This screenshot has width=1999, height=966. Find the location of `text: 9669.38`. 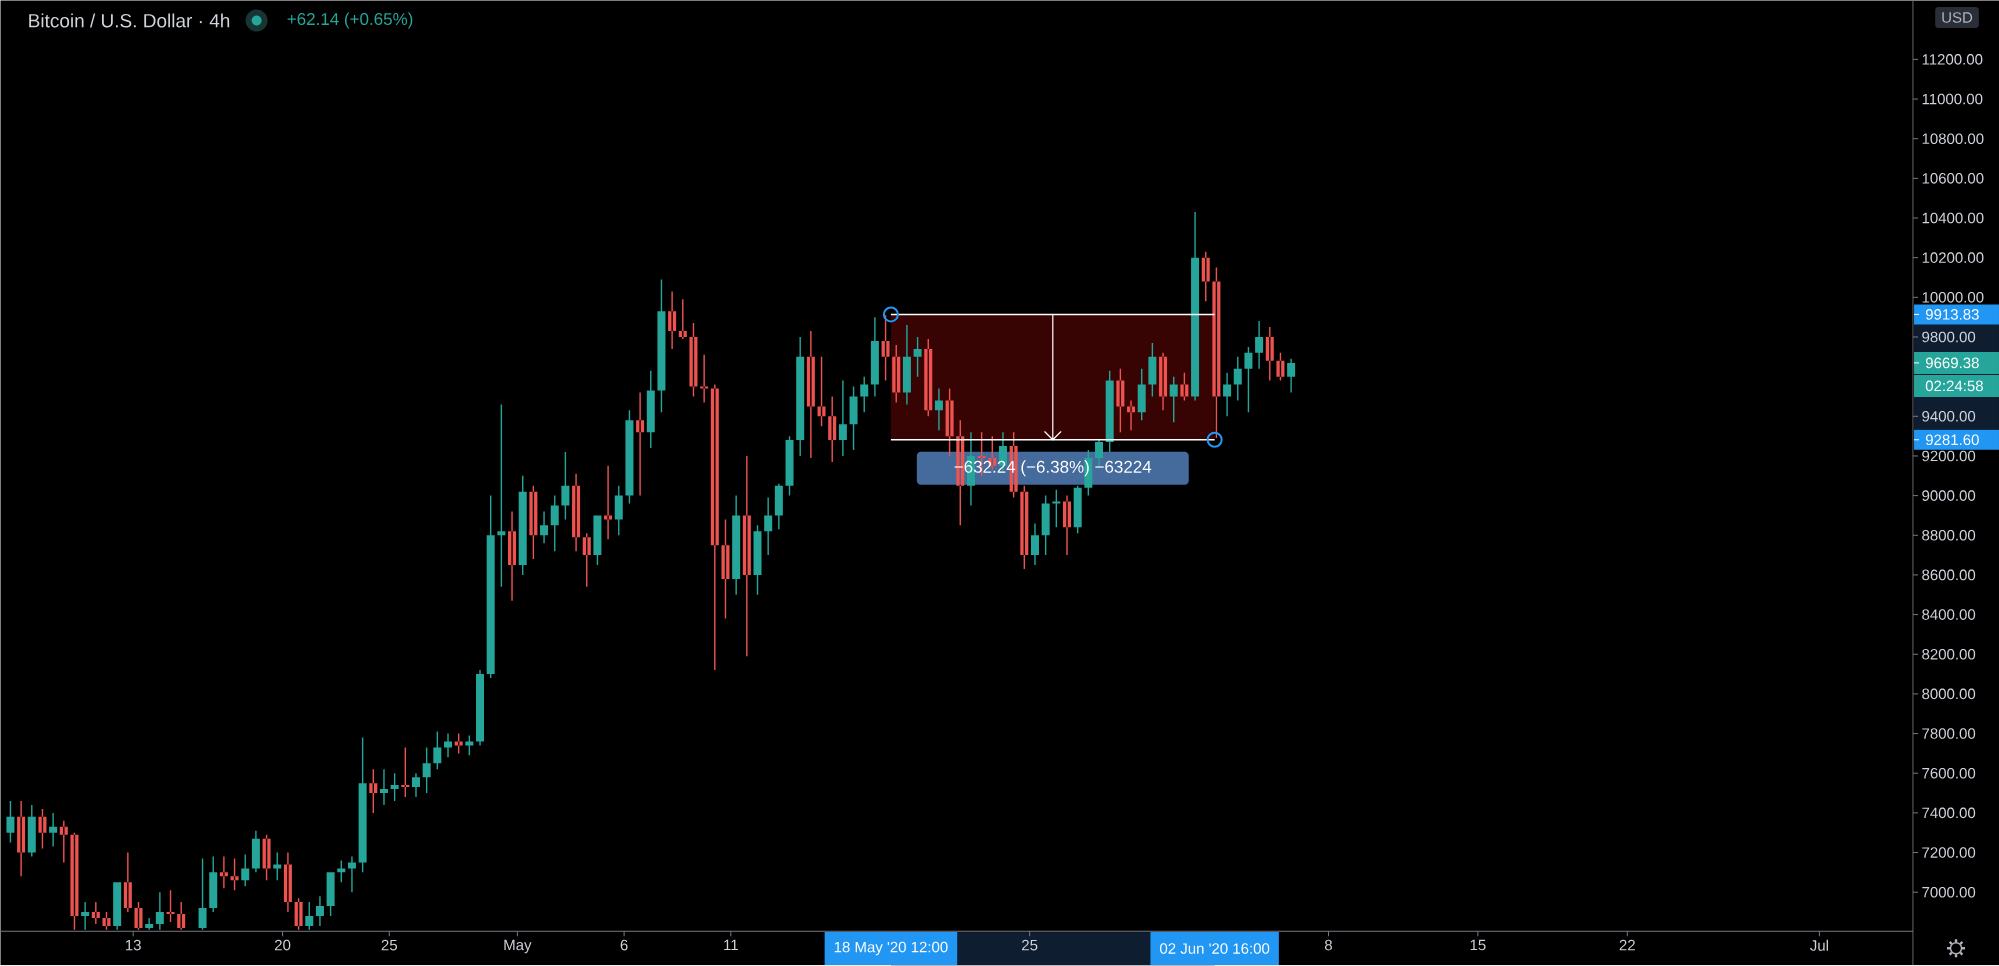

text: 9669.38 is located at coordinates (1952, 363).